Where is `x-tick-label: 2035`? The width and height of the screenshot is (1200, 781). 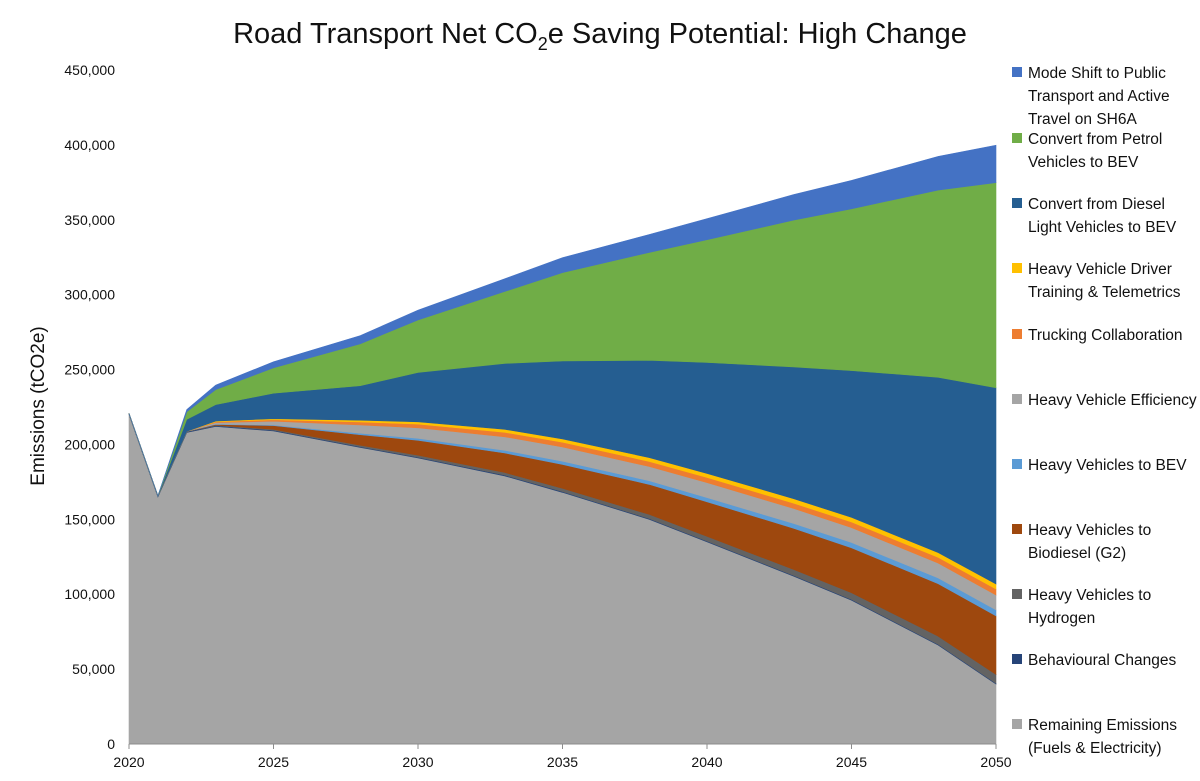
x-tick-label: 2035 is located at coordinates (562, 762).